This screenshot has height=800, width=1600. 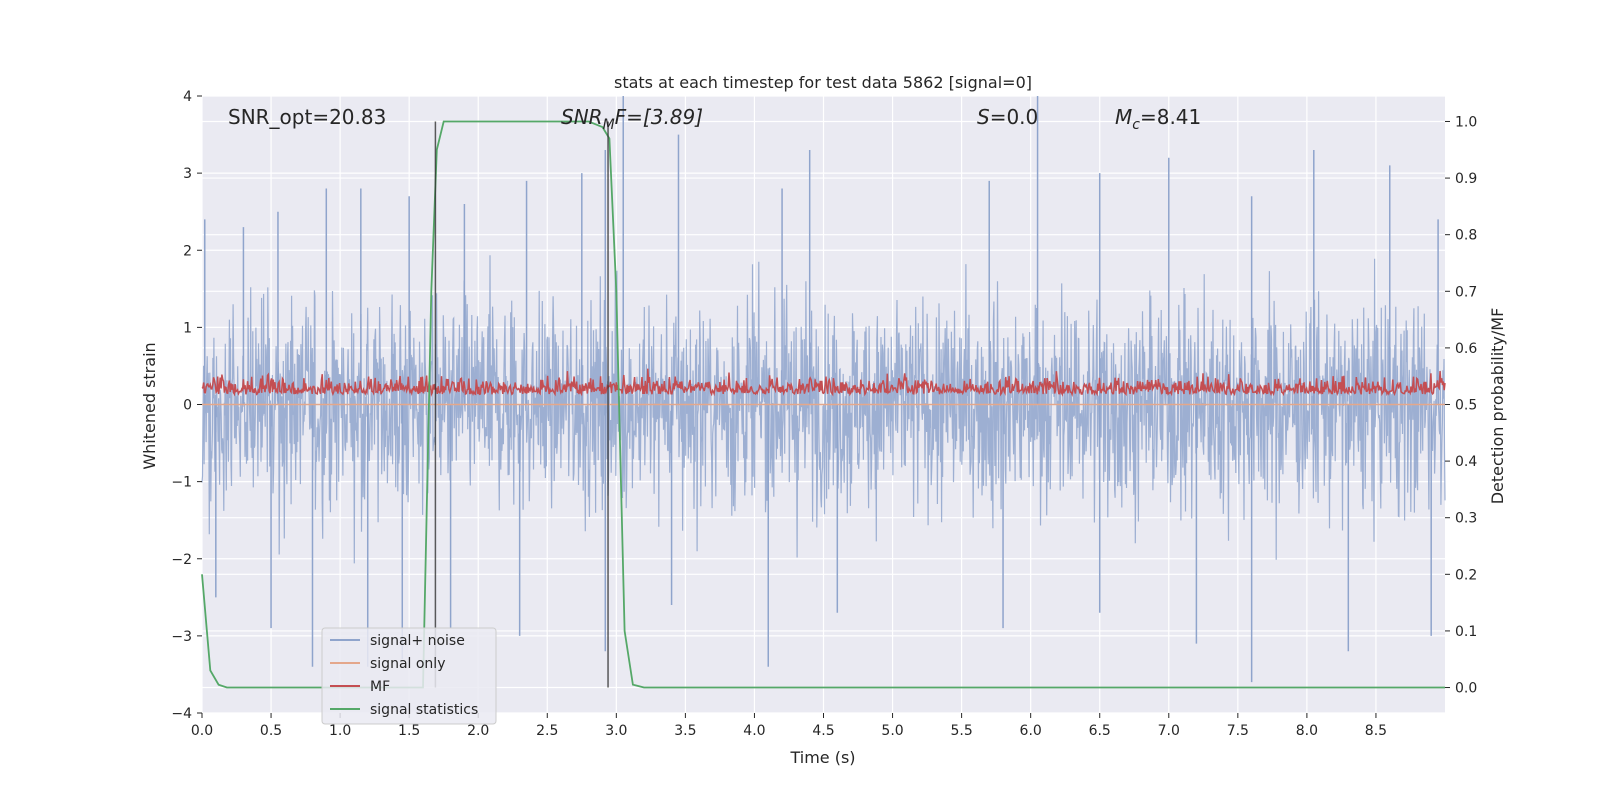 I want to click on mc-sym: M, so click(x=1123, y=117).